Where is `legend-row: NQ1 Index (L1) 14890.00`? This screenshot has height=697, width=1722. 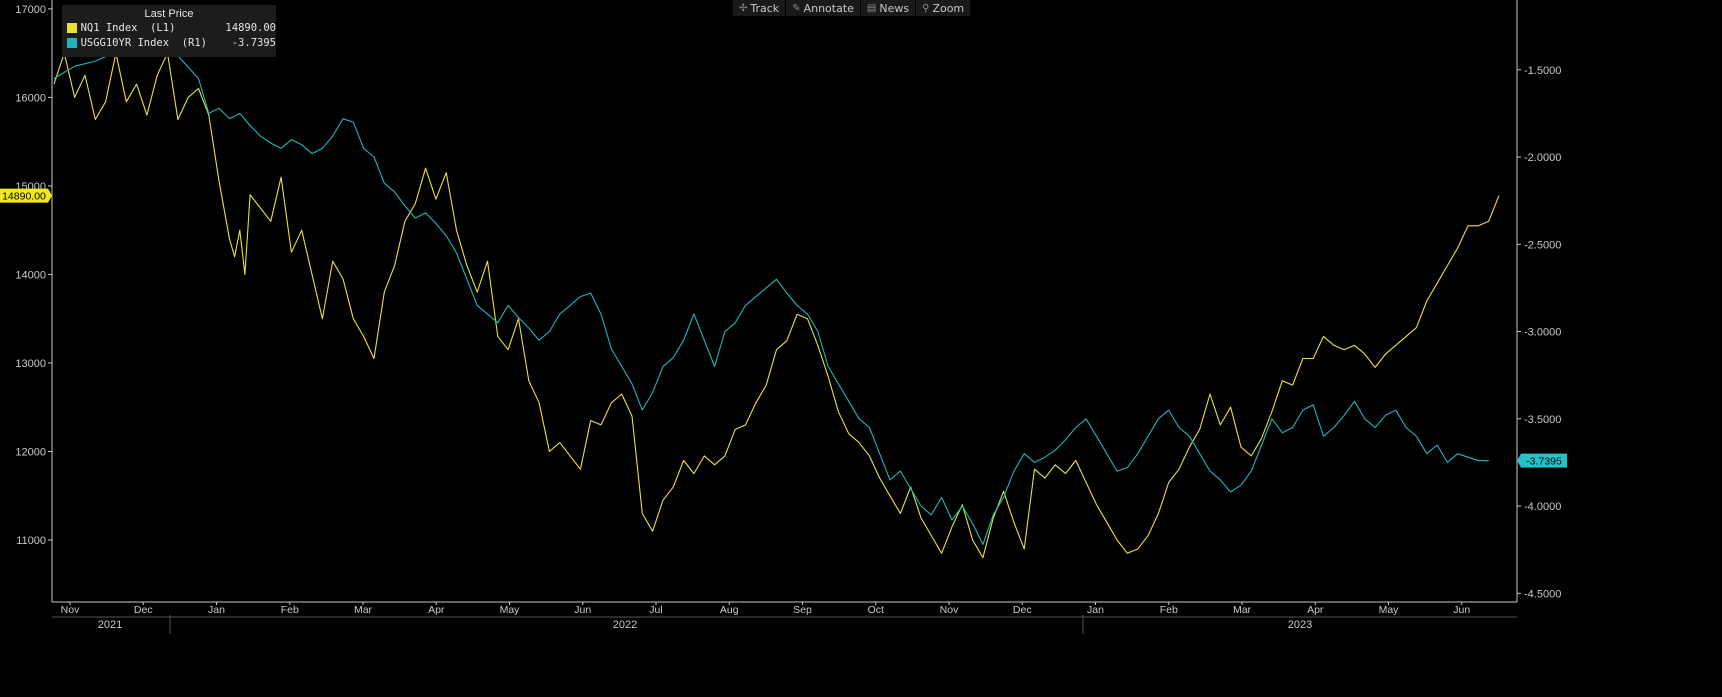 legend-row: NQ1 Index (L1) 14890.00 is located at coordinates (169, 27).